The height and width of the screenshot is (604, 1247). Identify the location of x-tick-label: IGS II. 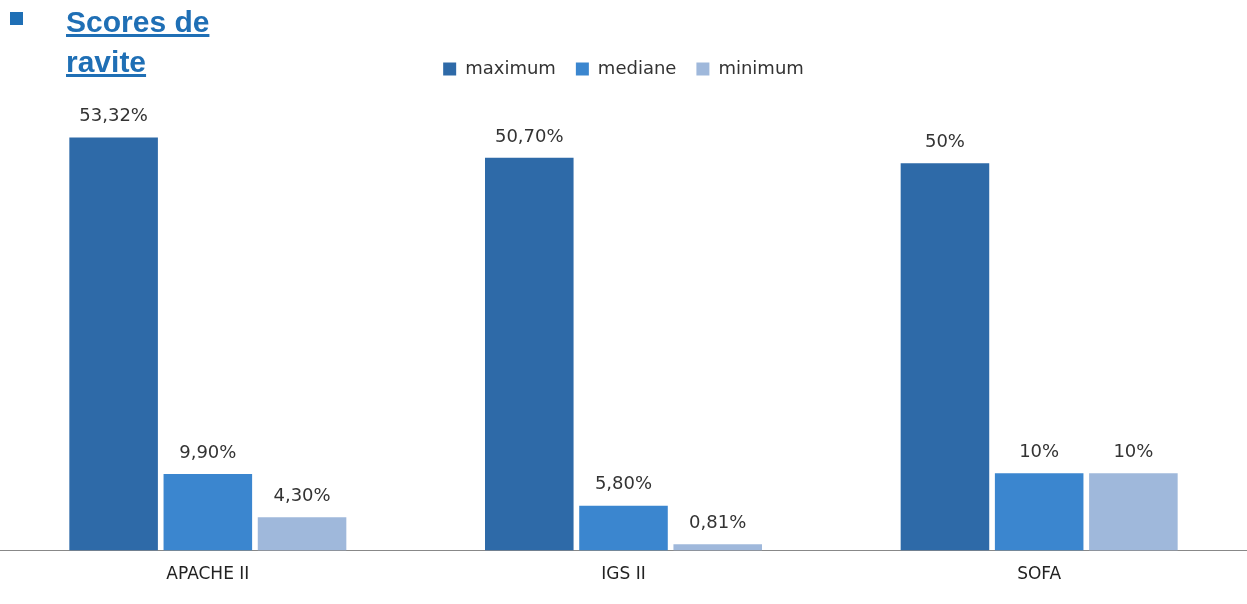
(623, 573).